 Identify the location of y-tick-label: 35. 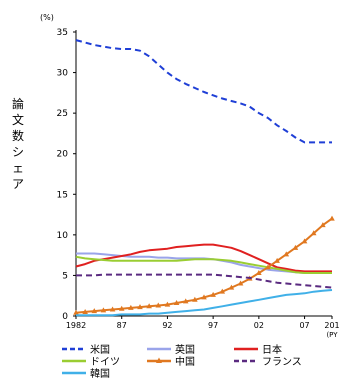
(62, 33).